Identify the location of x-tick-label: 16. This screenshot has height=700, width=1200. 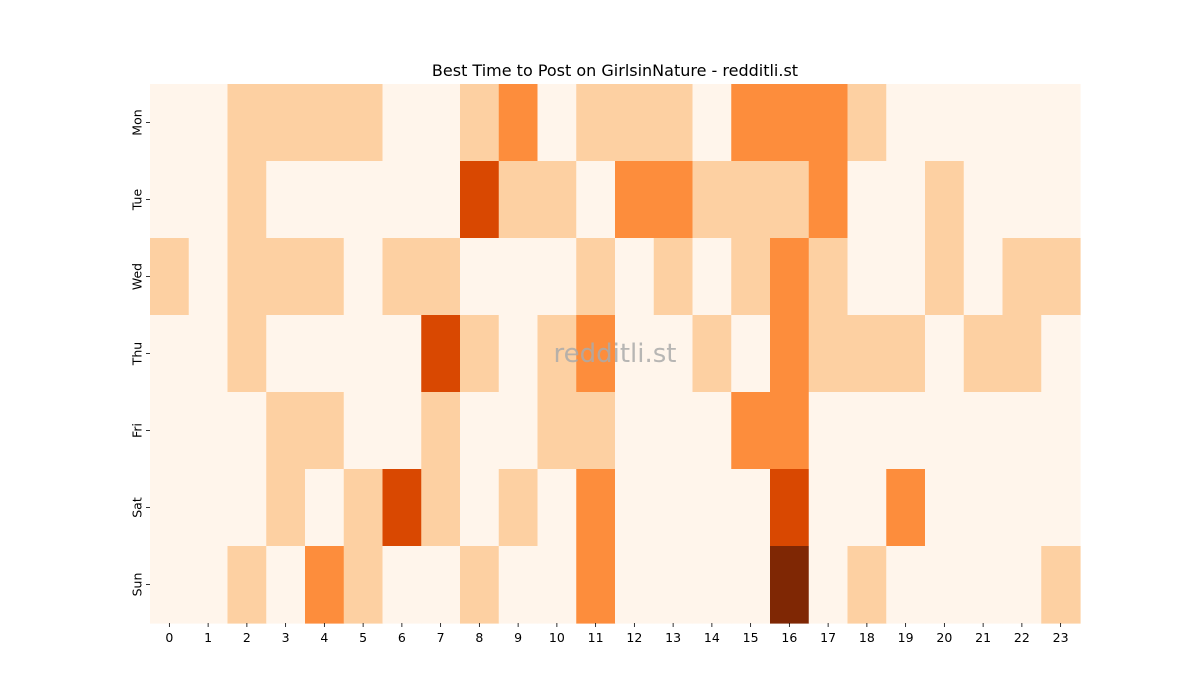
(789, 637).